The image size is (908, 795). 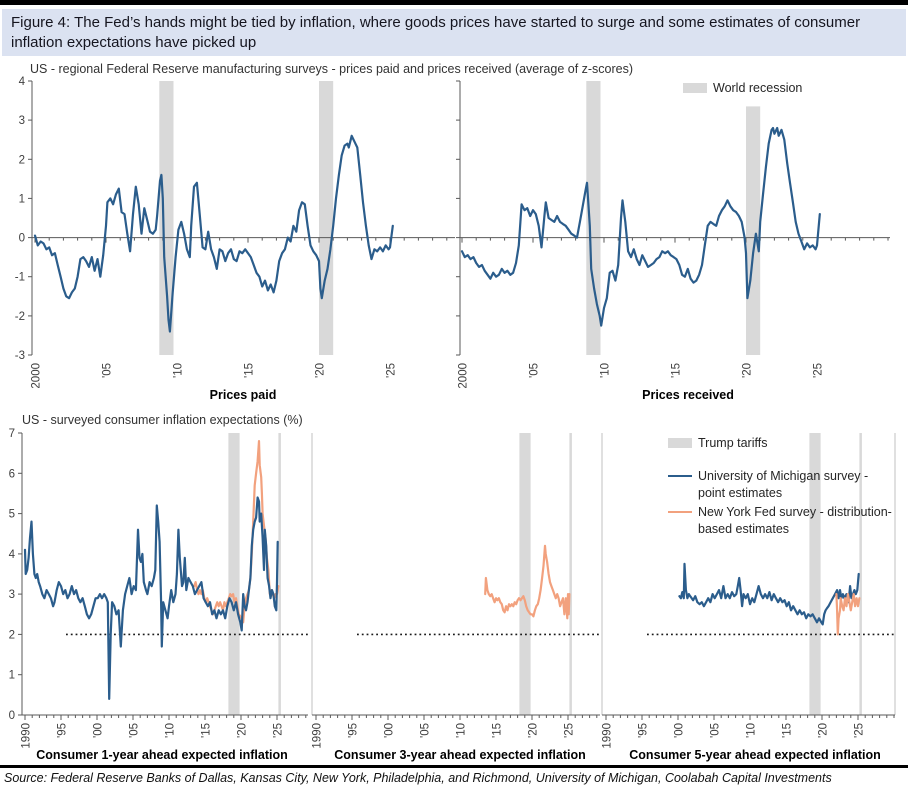 I want to click on prices-paid-line, so click(x=213, y=233).